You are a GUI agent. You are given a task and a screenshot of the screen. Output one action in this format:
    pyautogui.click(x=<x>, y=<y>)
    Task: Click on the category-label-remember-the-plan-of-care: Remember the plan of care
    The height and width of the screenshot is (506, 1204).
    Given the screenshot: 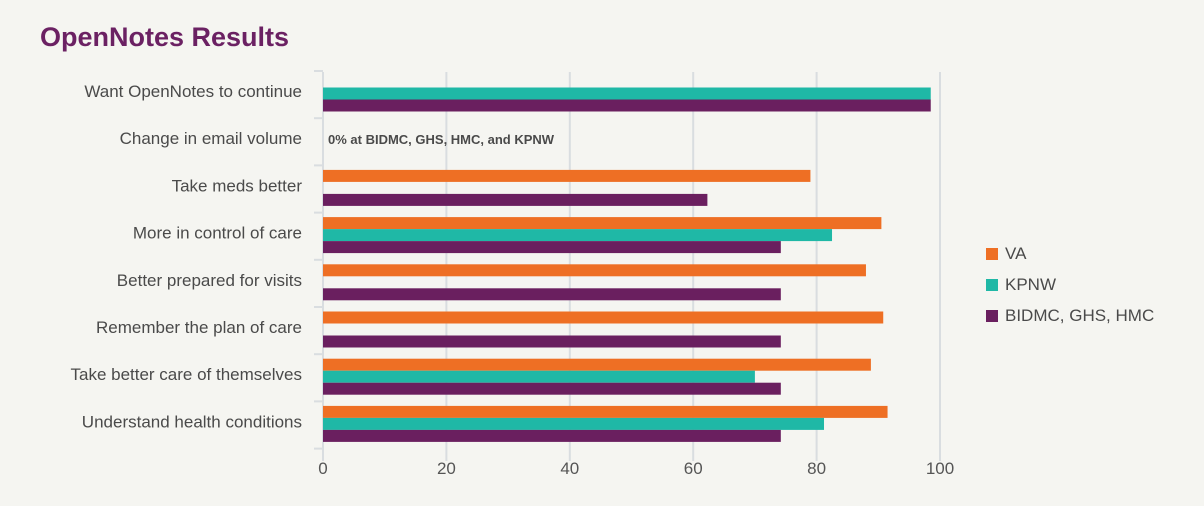 What is the action you would take?
    pyautogui.click(x=199, y=327)
    